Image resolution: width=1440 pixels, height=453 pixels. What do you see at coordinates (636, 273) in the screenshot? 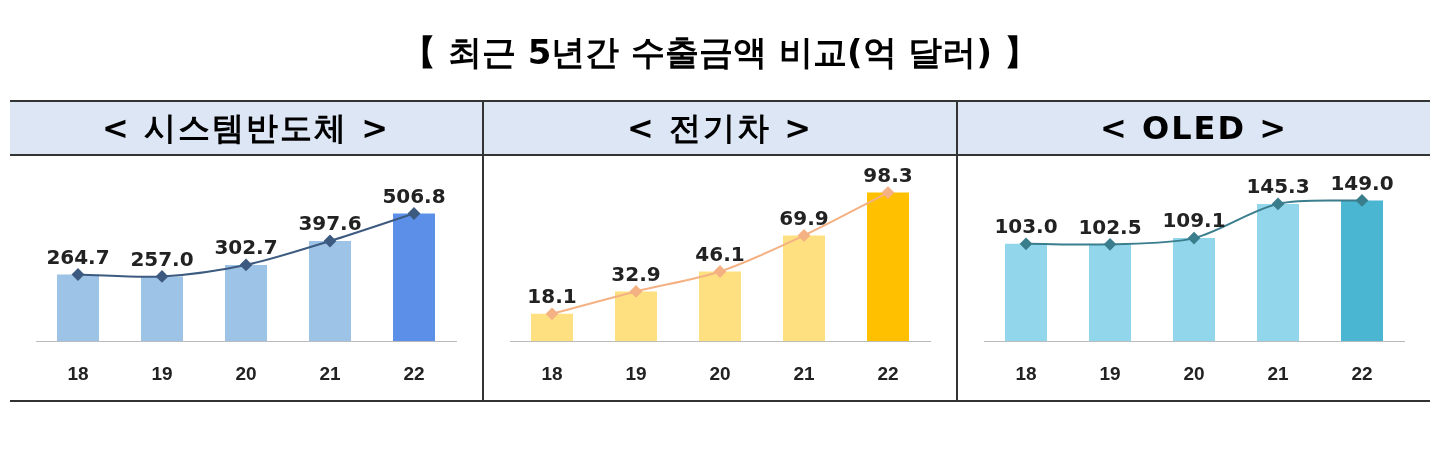
I see `data-label: 32.9` at bounding box center [636, 273].